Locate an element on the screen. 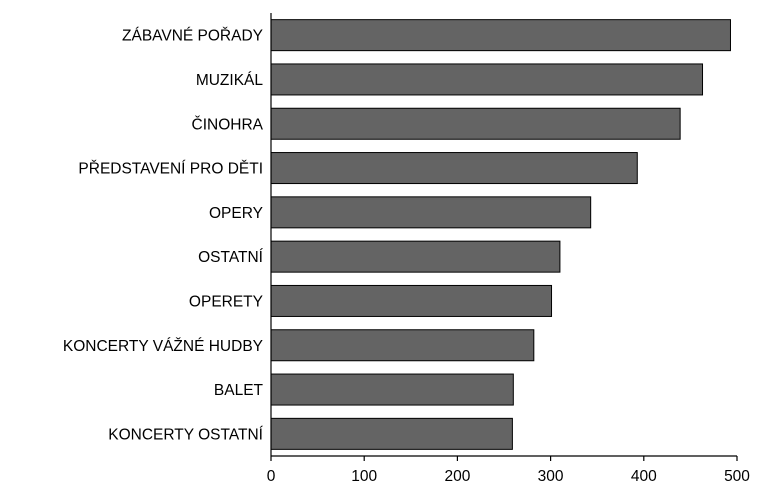 The width and height of the screenshot is (757, 489). x-tick-label: 300 is located at coordinates (551, 476).